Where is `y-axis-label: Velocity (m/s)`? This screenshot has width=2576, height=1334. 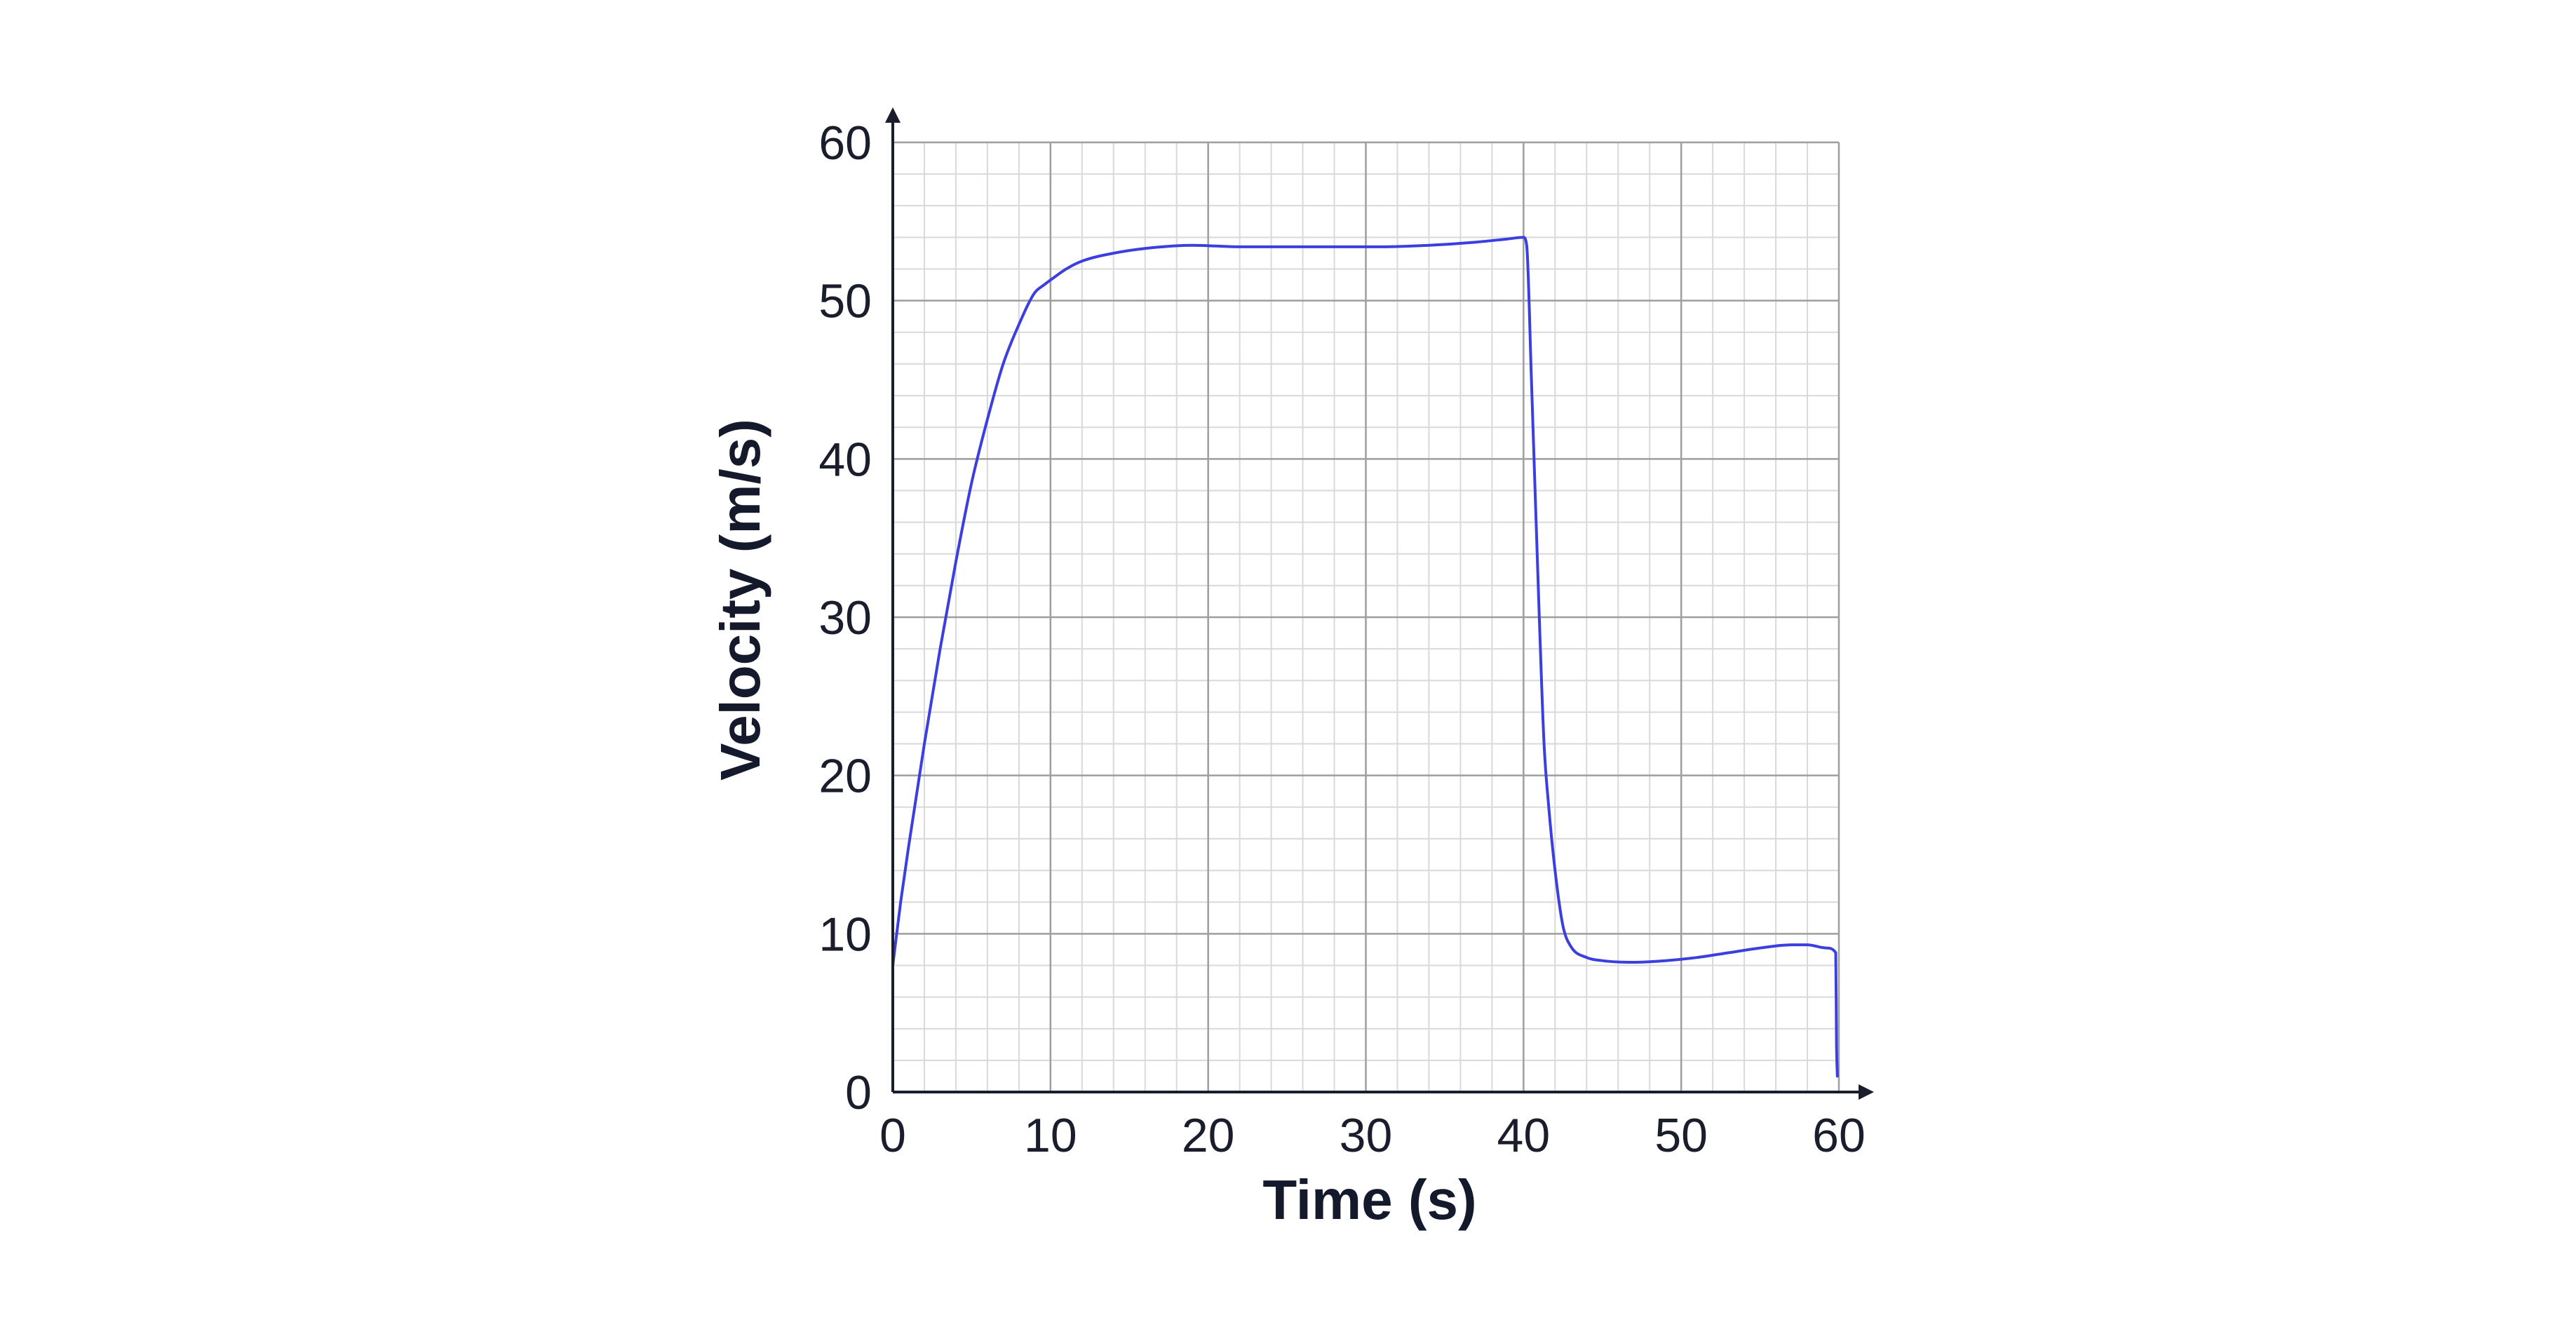
y-axis-label: Velocity (m/s) is located at coordinates (740, 600).